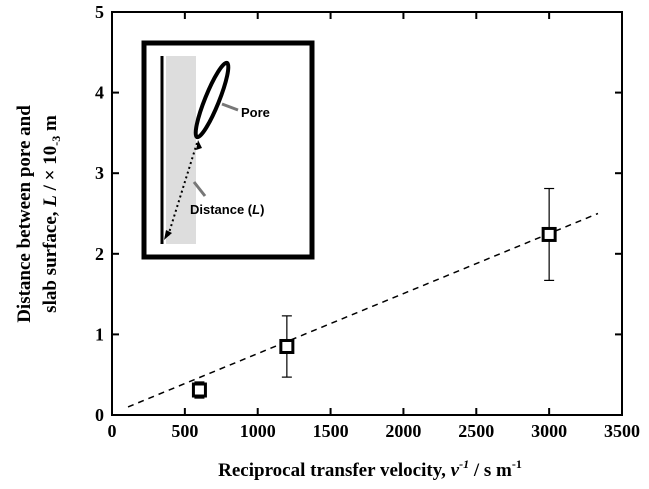 Image resolution: width=649 pixels, height=489 pixels. I want to click on slab-region, so click(181, 150).